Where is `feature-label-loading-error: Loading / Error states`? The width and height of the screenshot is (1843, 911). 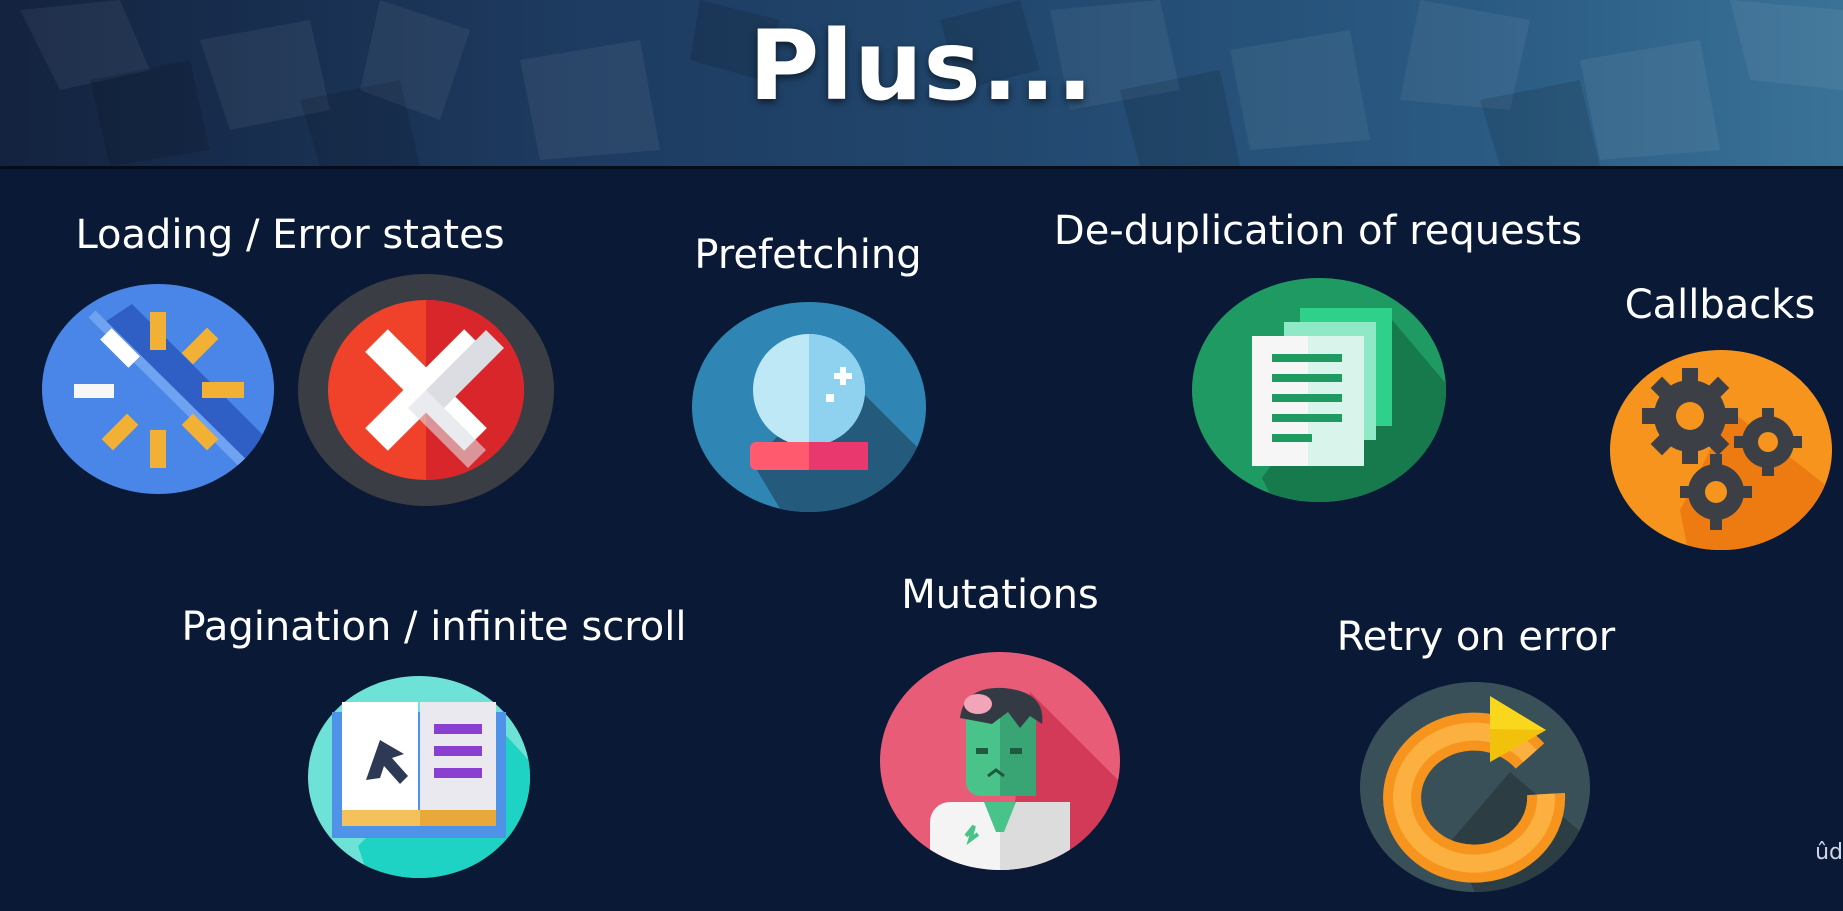 feature-label-loading-error: Loading / Error states is located at coordinates (290, 235).